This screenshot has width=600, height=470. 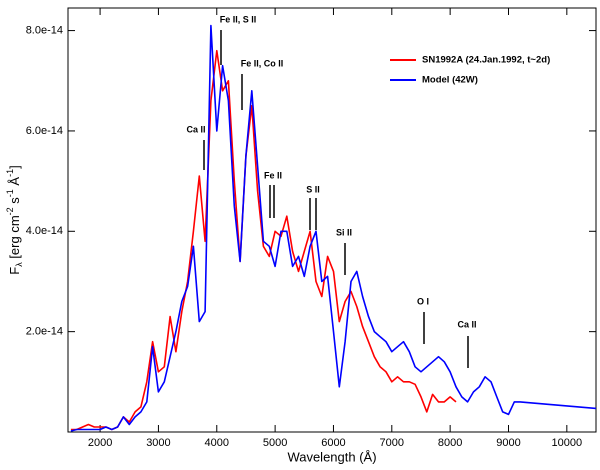 I want to click on annotation: Fe II, Co II, so click(x=262, y=63).